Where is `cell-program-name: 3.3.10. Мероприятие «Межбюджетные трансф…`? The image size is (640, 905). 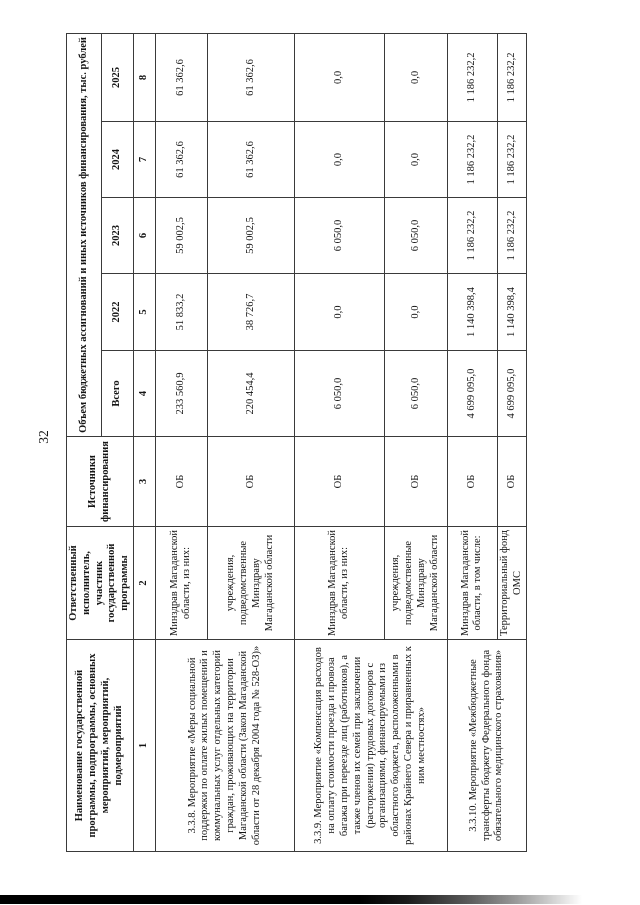
cell-program-name: 3.3.10. Мероприятие «Межбюджетные трансф… is located at coordinates (487, 745).